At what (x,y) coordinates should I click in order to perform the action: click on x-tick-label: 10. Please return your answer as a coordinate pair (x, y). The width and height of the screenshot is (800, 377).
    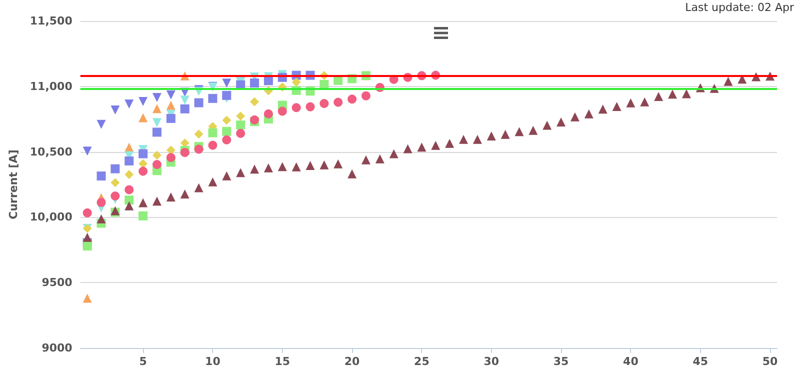
    Looking at the image, I should click on (213, 361).